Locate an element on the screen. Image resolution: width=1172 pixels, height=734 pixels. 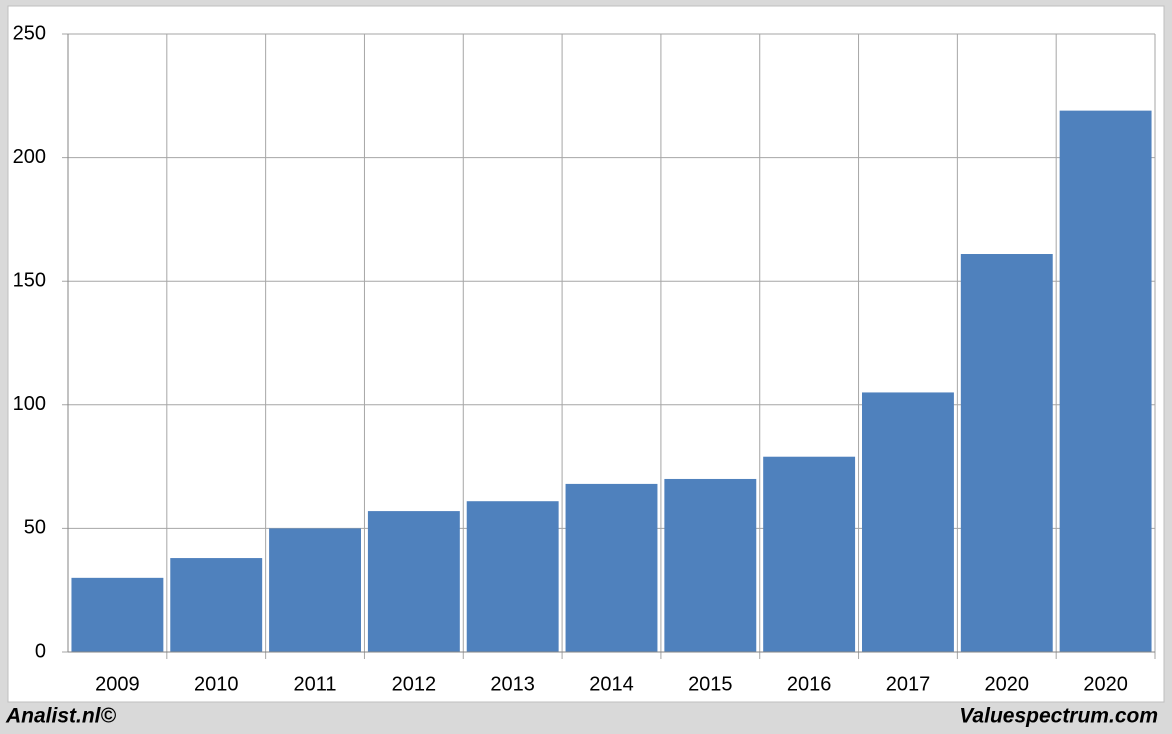
x-tick-label: 2012 is located at coordinates (414, 684).